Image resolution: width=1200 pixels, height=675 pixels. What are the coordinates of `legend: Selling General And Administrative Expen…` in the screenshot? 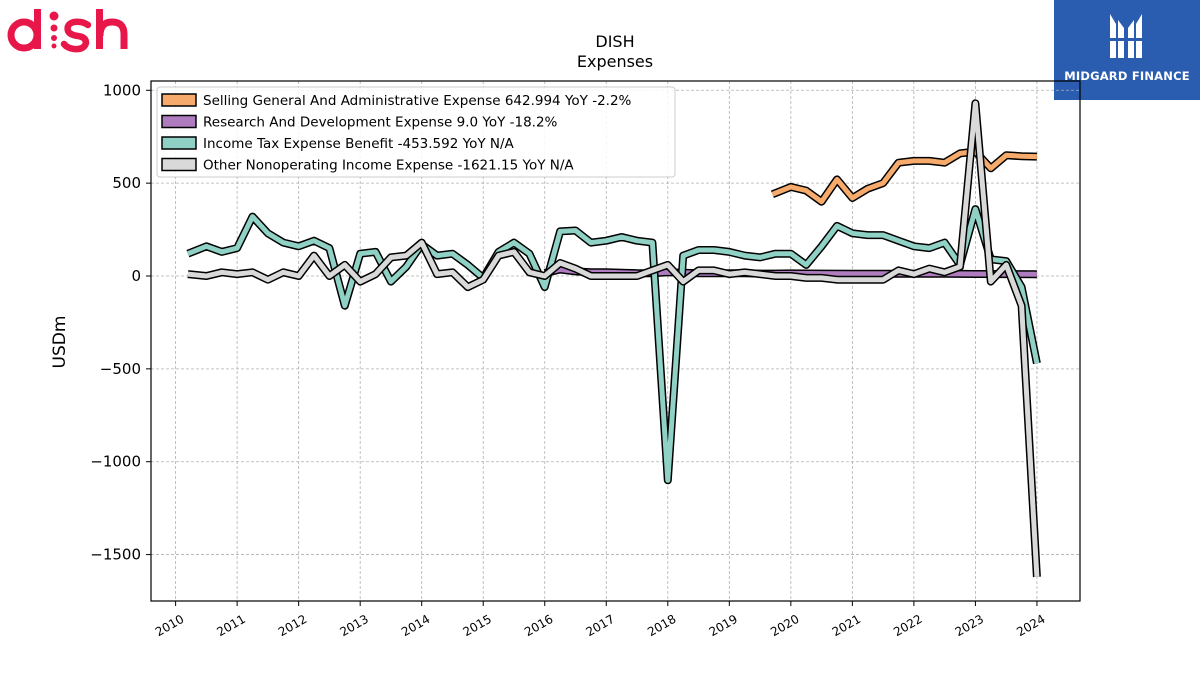 It's located at (416, 132).